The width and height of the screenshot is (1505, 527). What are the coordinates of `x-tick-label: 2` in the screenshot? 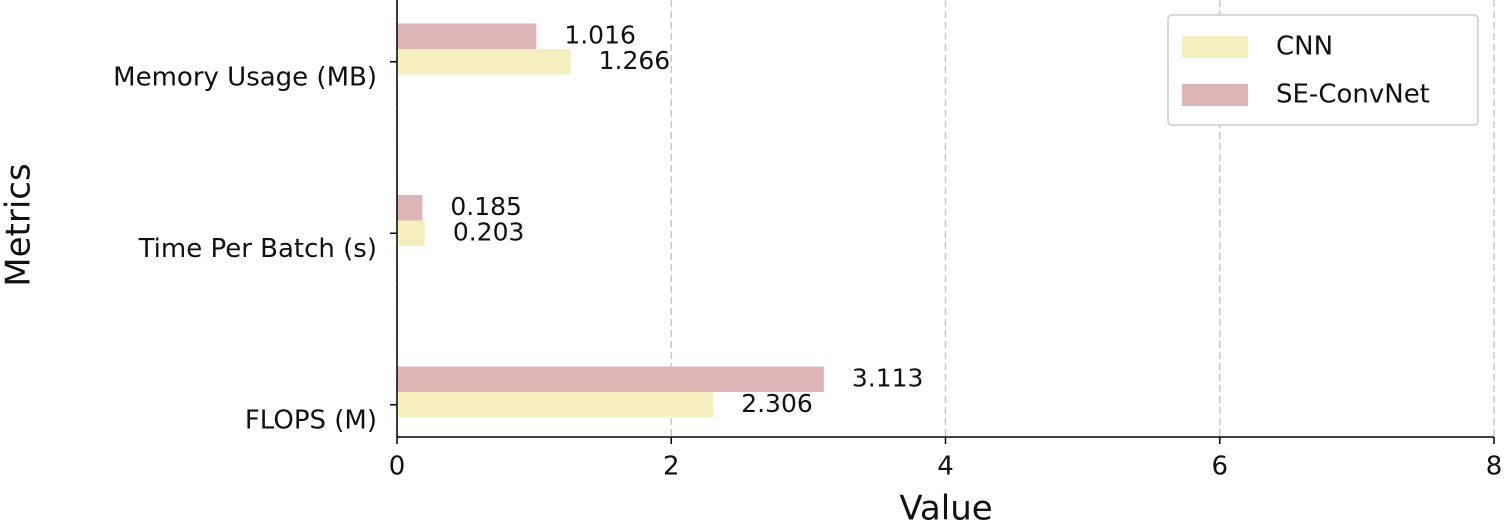 It's located at (671, 467).